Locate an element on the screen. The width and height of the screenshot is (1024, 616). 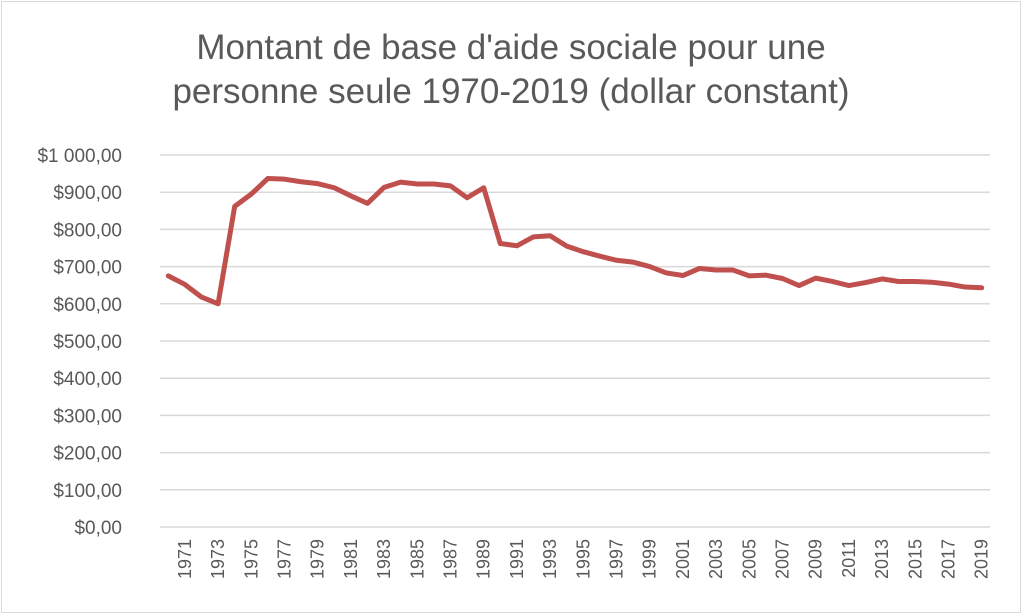
x-tick-label: 1981 is located at coordinates (351, 559).